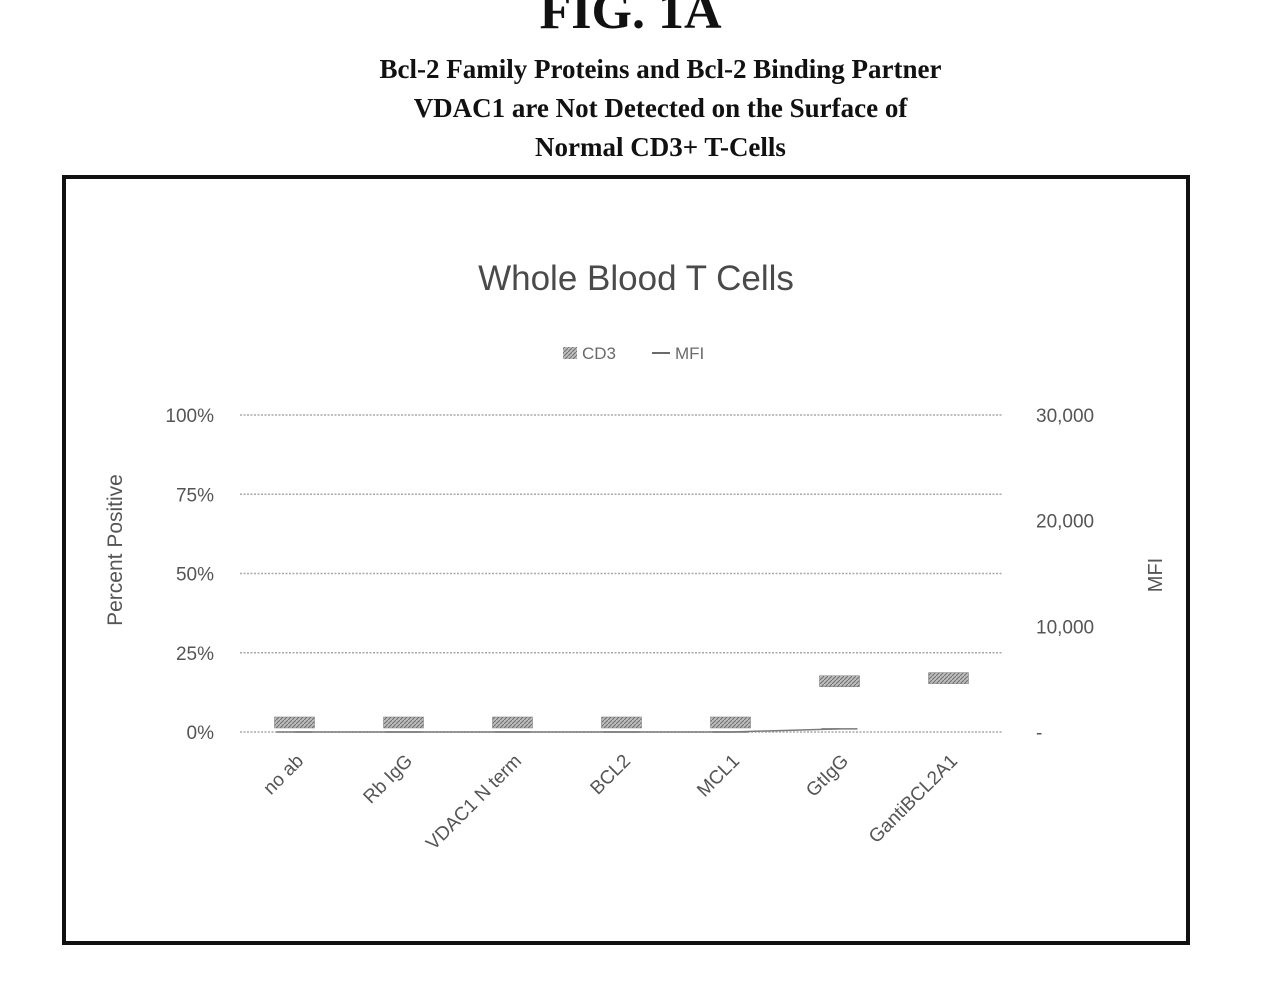 The width and height of the screenshot is (1261, 994). I want to click on figure-label: FIG. 1A, so click(630, 20).